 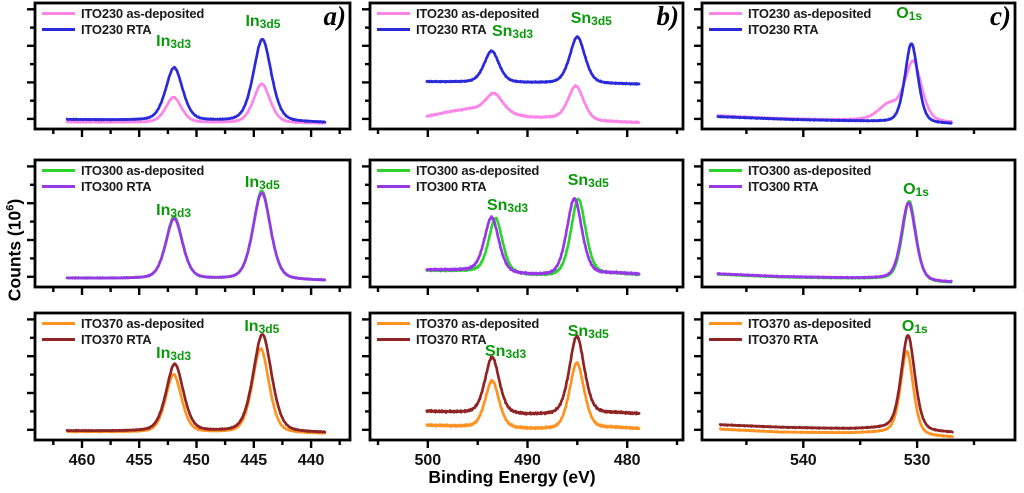 What do you see at coordinates (803, 460) in the screenshot?
I see `svg-text: 540` at bounding box center [803, 460].